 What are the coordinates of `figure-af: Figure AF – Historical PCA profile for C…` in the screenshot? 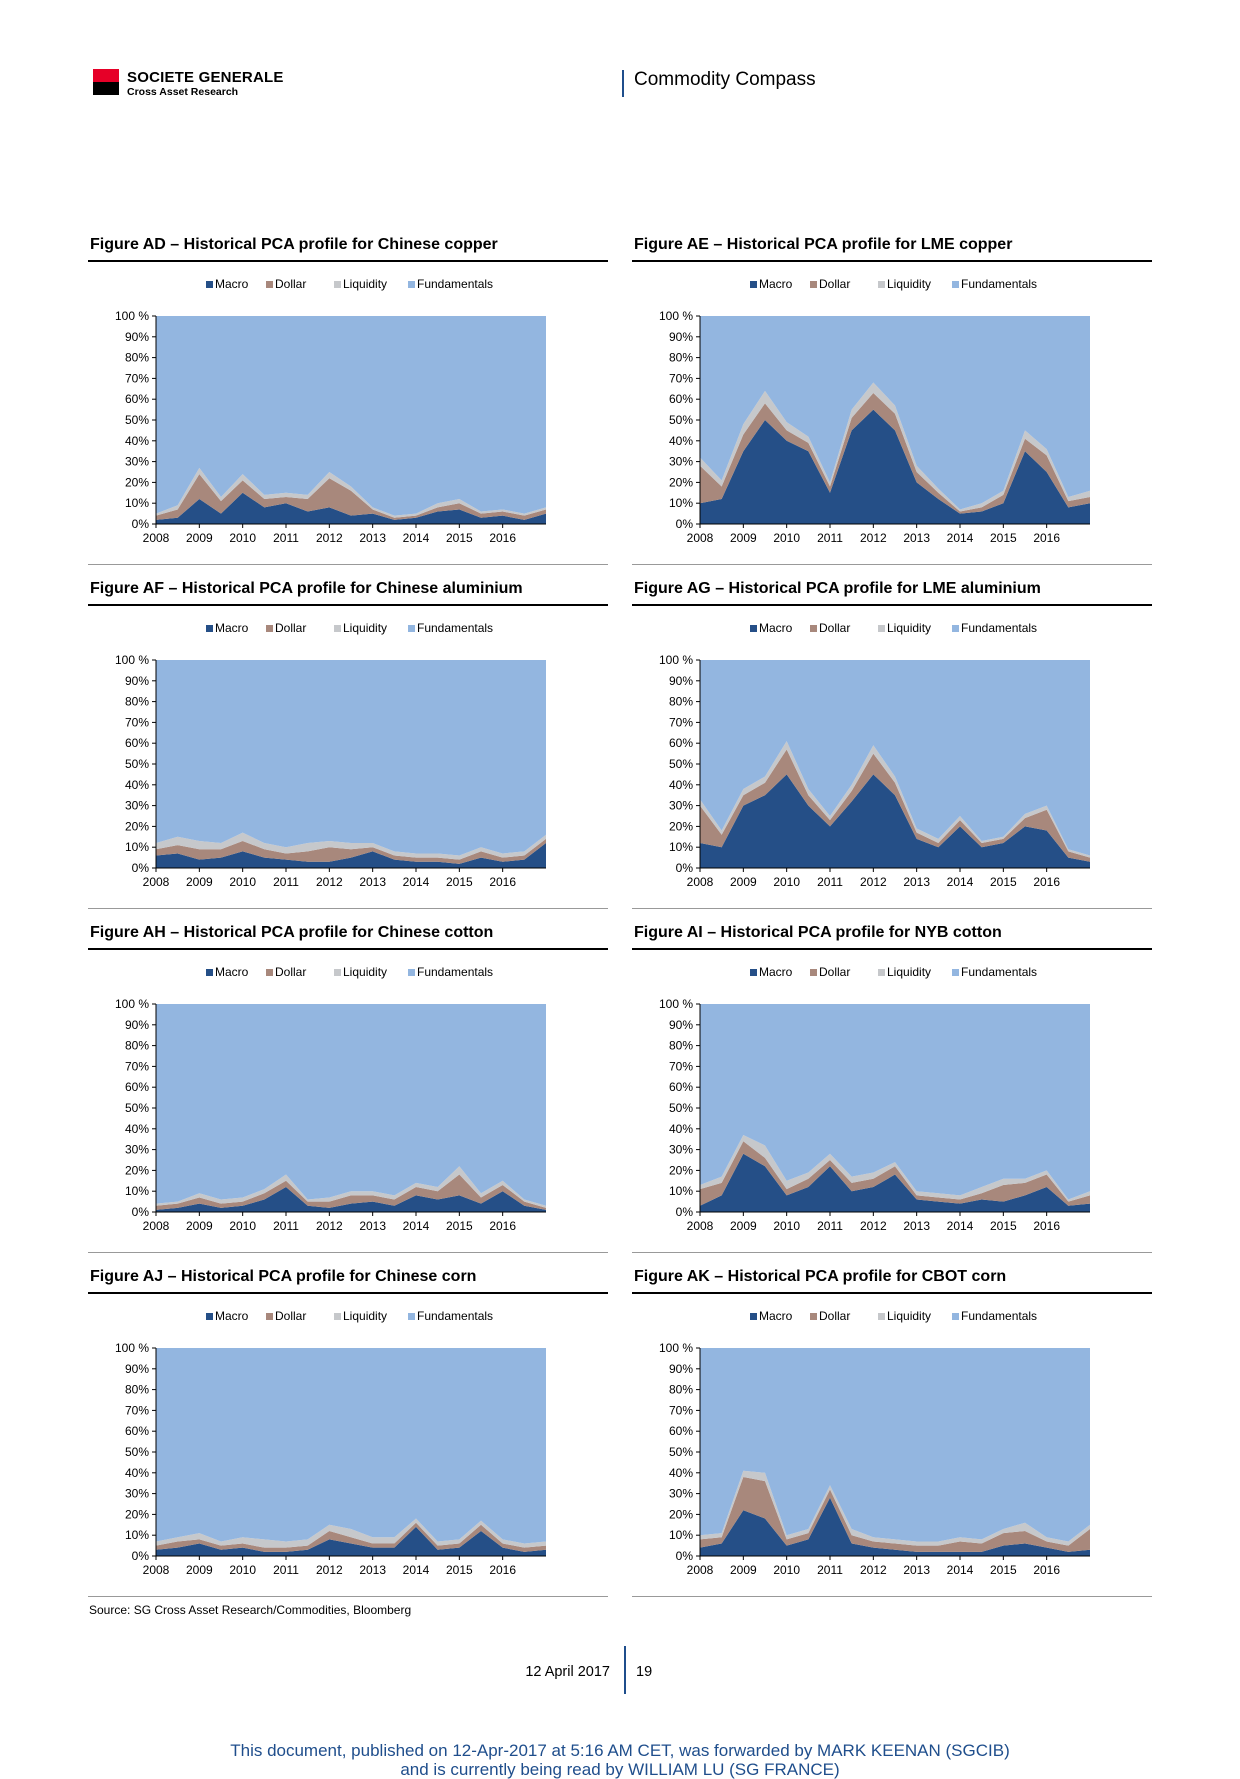 It's located at (348, 747).